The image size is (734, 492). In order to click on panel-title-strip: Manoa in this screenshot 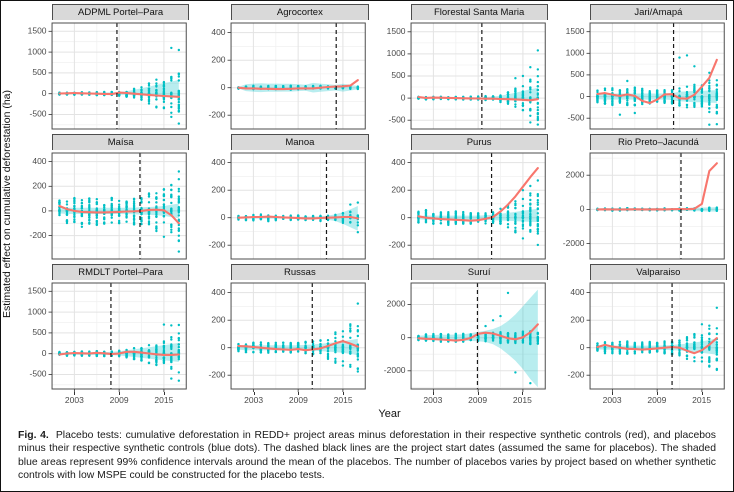, I will do `click(300, 142)`.